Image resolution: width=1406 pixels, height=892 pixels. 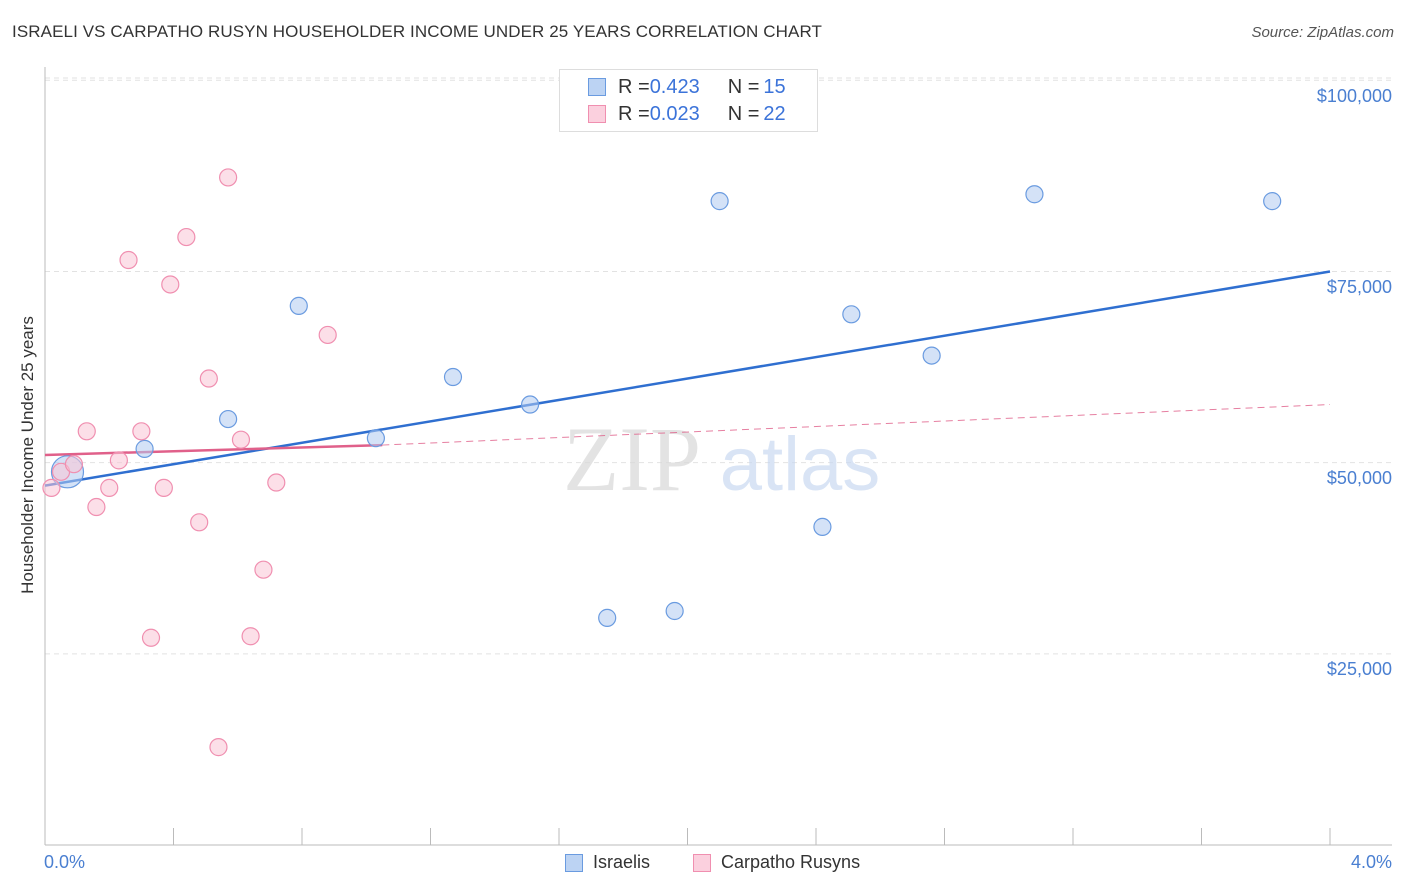 What do you see at coordinates (1359, 669) in the screenshot?
I see `y-tick-label-25000: $25,000` at bounding box center [1359, 669].